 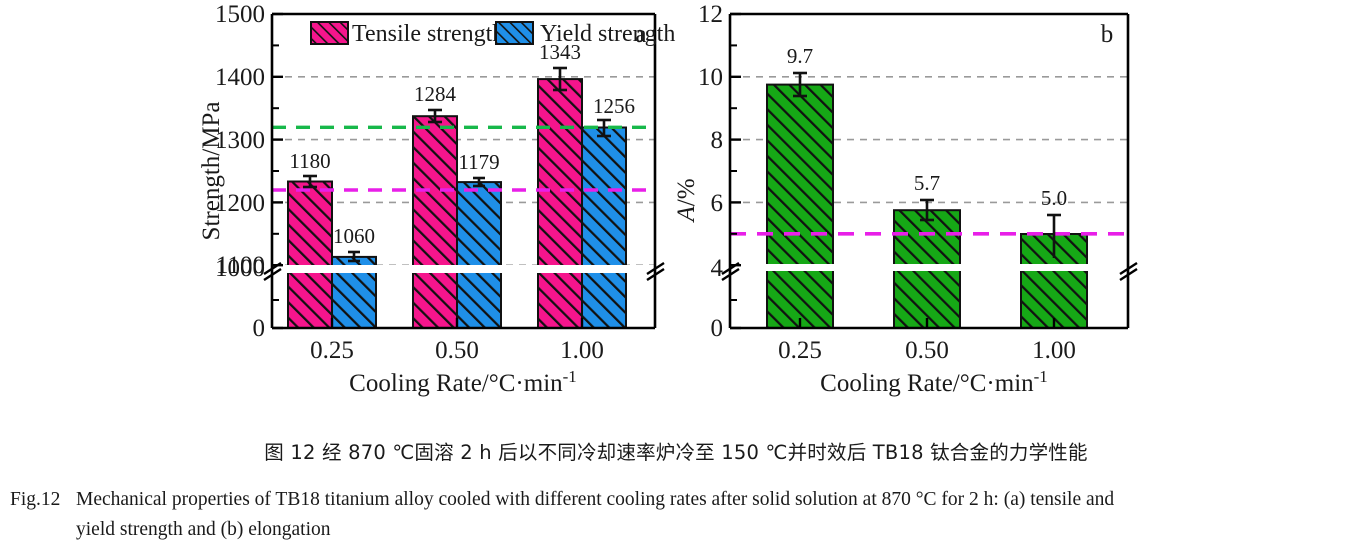 I want to click on bar-label-elongation-1.00: 5.0, so click(x=1054, y=198).